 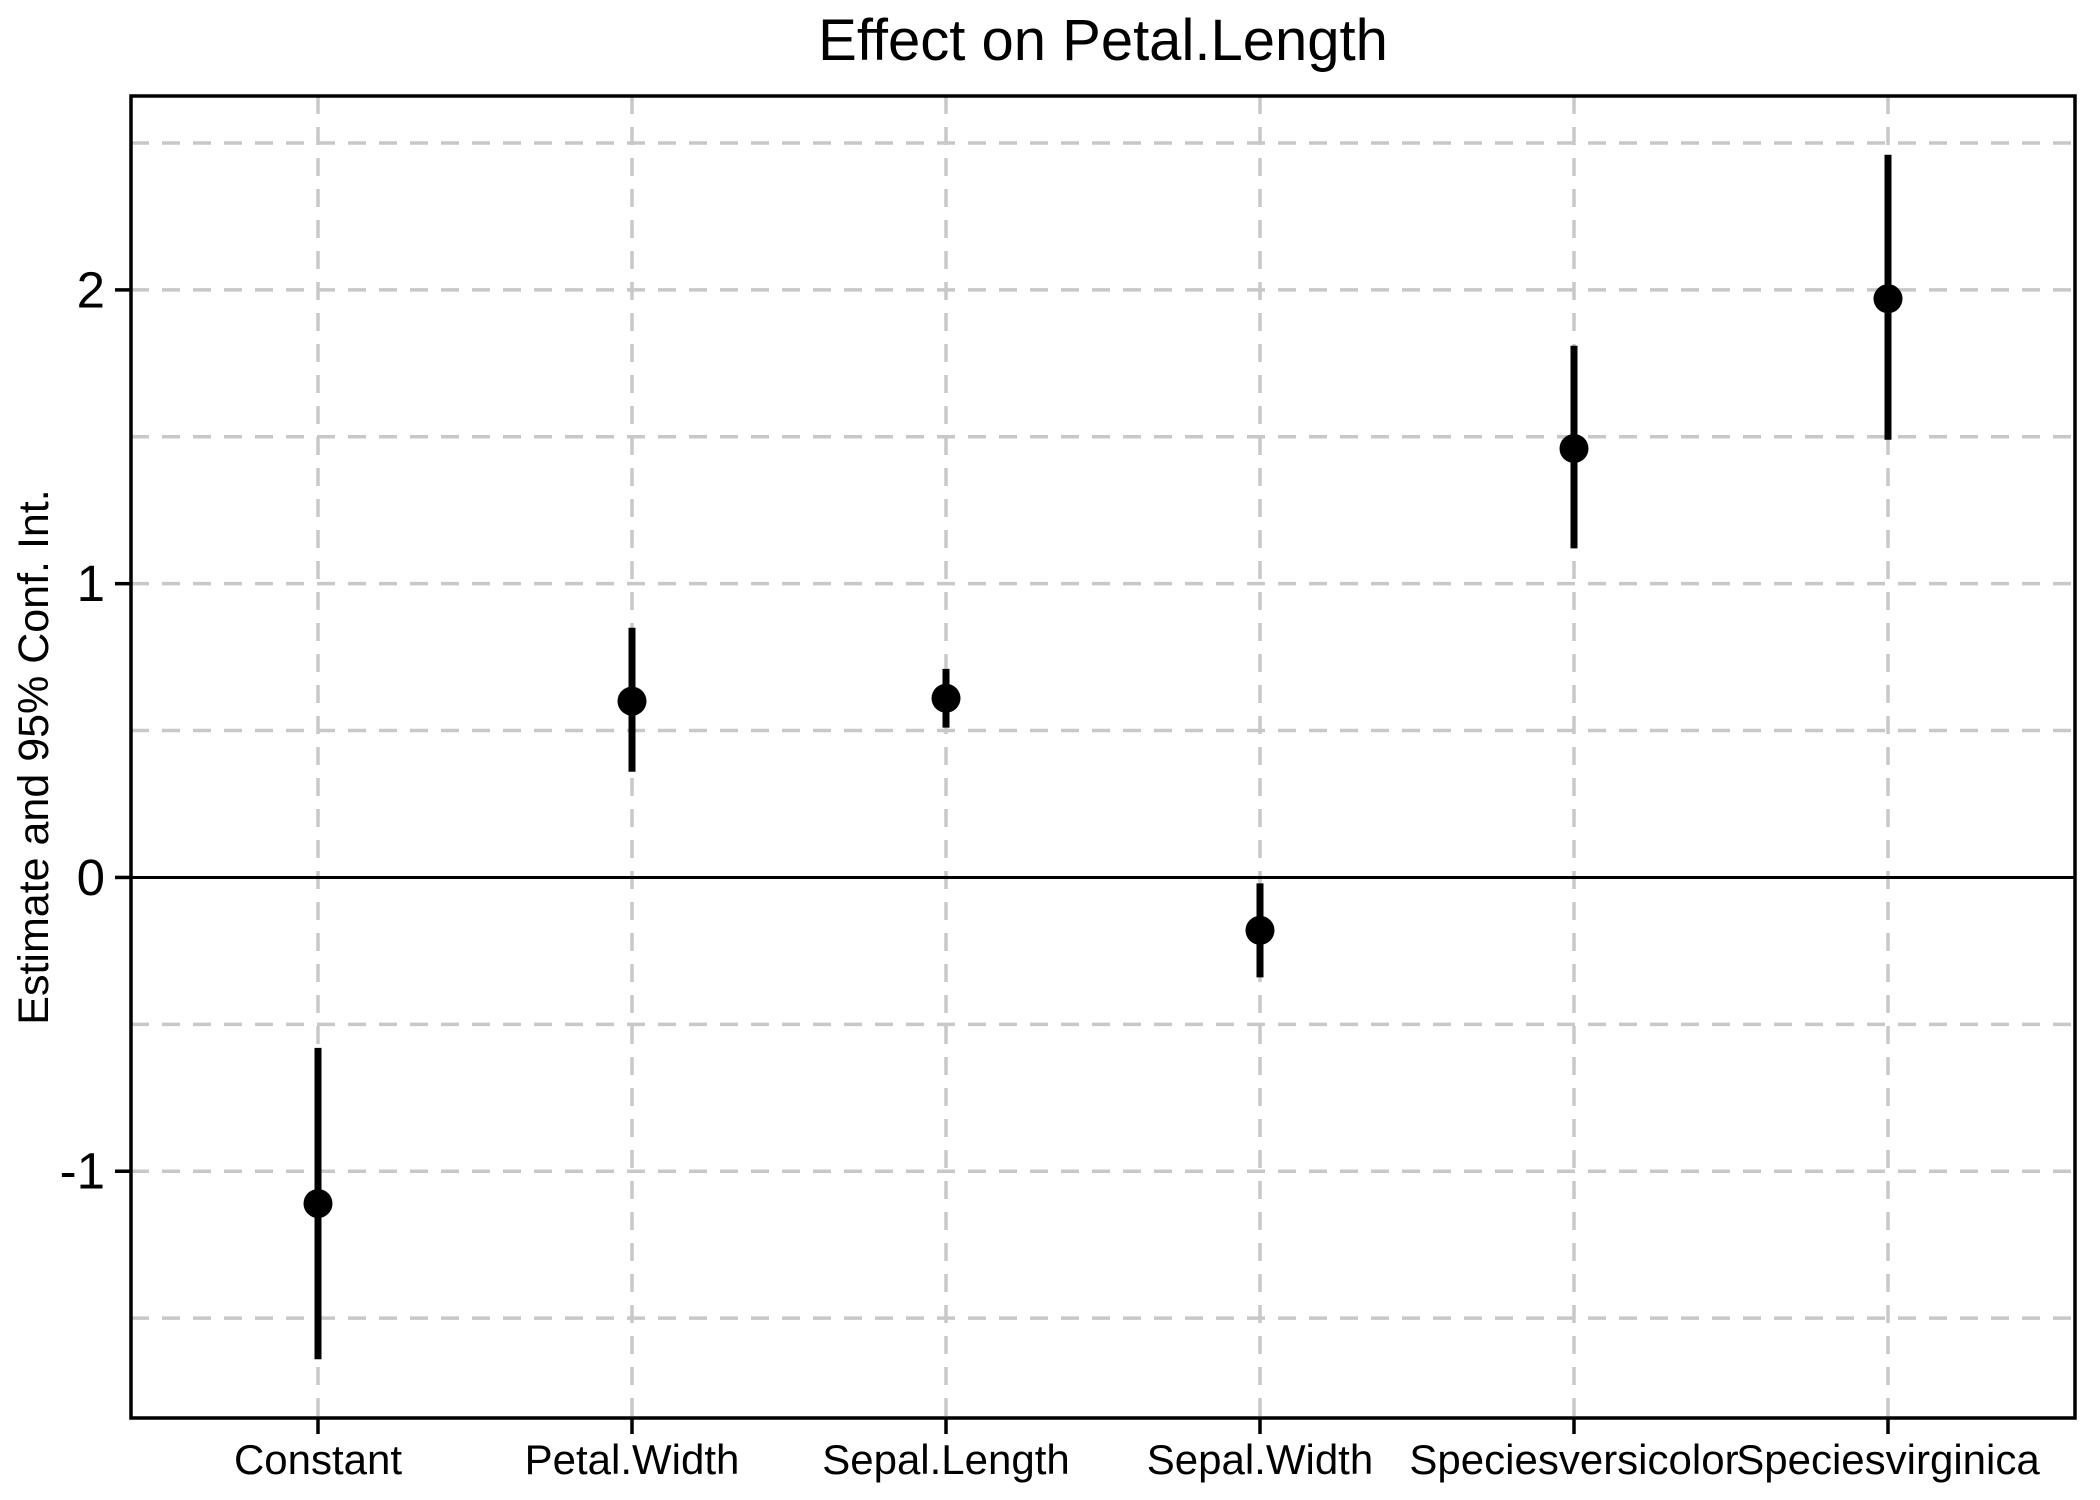 I want to click on y-tick-label: 0, so click(x=91, y=877).